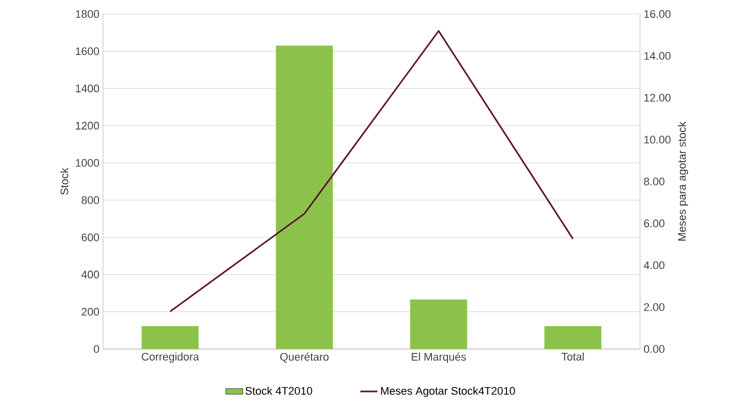 Image resolution: width=732 pixels, height=419 pixels. Describe the element at coordinates (448, 391) in the screenshot. I see `legend-label: Meses Agotar Stock4T2010` at that location.